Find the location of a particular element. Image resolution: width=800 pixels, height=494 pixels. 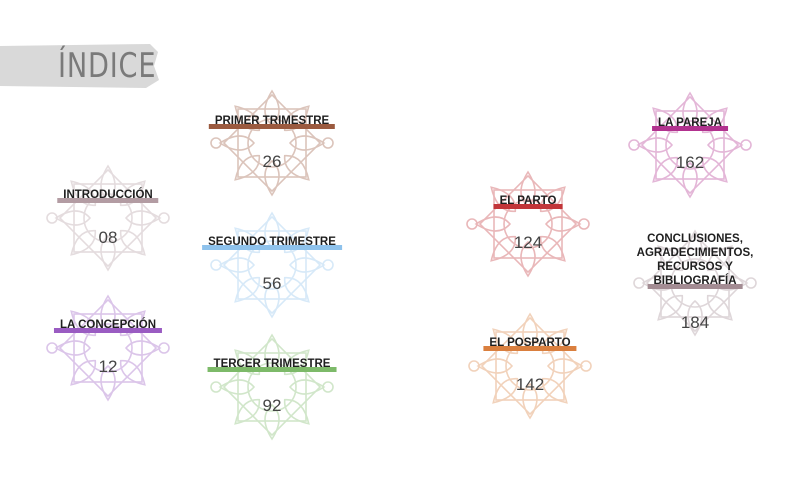

entry-label: PRIMER TRIMESTRE is located at coordinates (272, 122).